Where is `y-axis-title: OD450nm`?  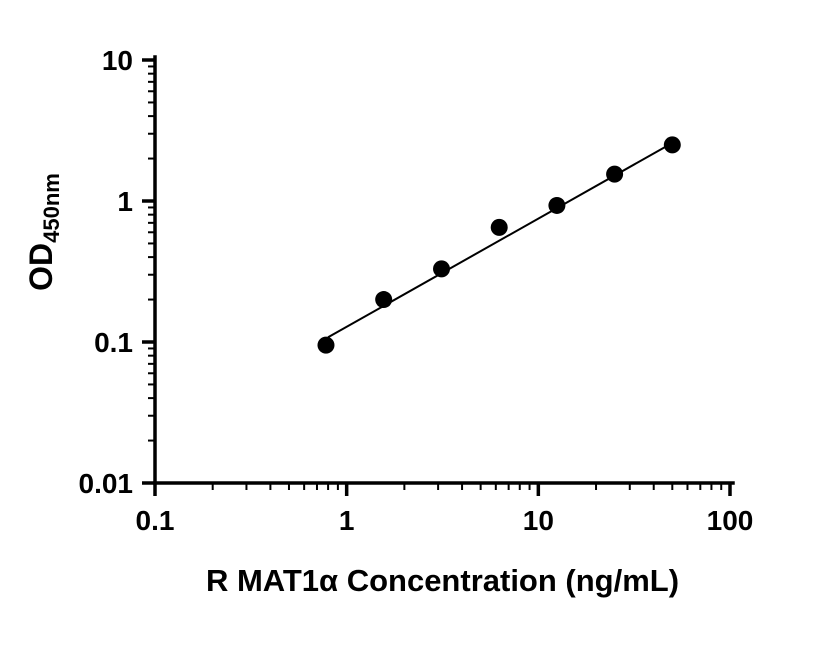 y-axis-title: OD450nm is located at coordinates (43, 232).